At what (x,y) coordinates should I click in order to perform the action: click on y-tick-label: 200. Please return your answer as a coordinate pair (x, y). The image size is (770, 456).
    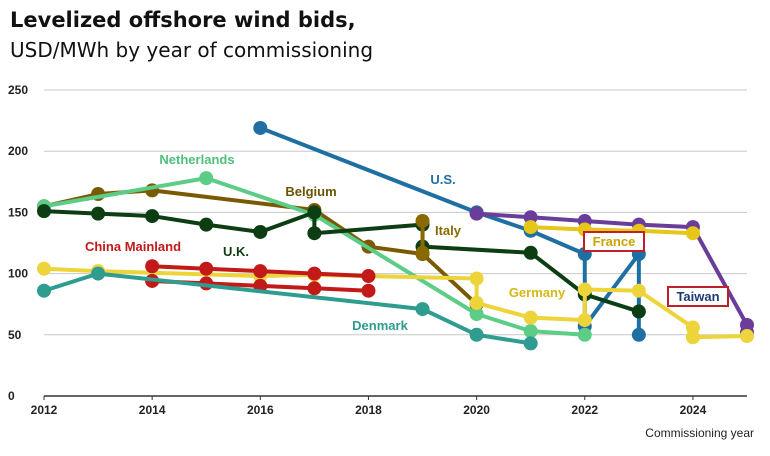
    Looking at the image, I should click on (18, 151).